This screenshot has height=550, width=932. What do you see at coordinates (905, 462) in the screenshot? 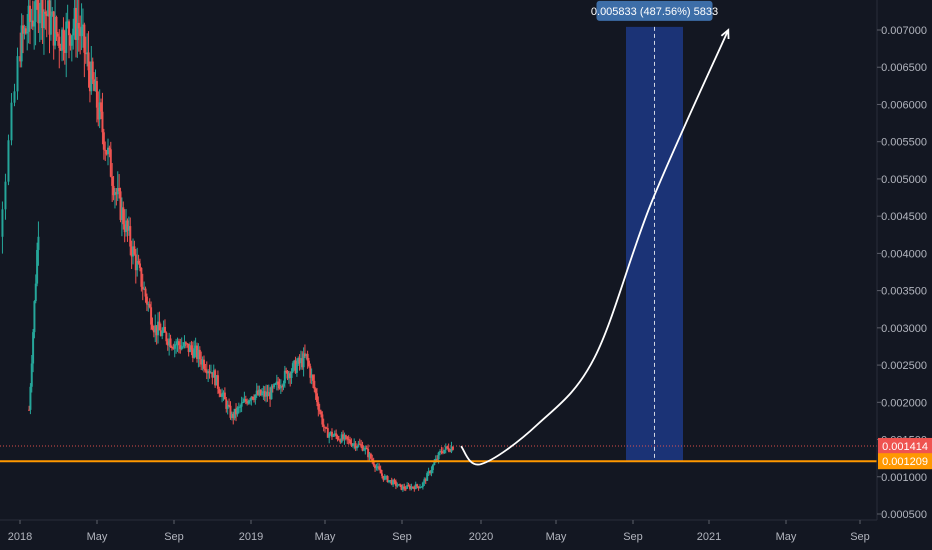
I see `support-price-label: 0.001209` at bounding box center [905, 462].